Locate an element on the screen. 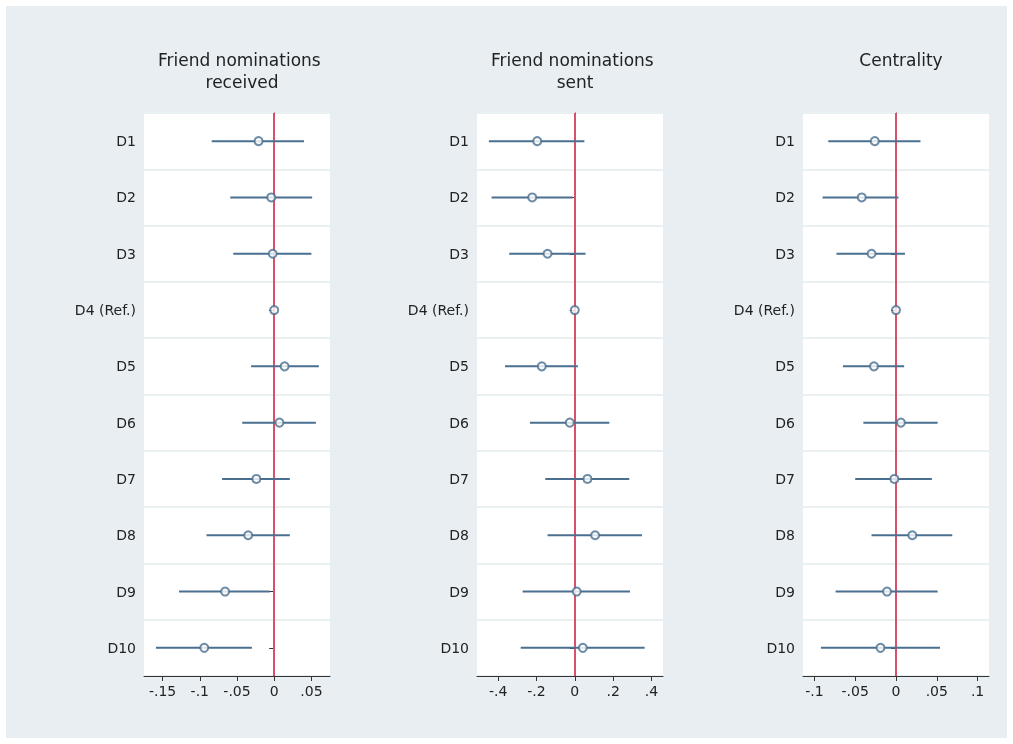 This screenshot has height=744, width=1013. chart-title: Friend nominations received is located at coordinates (242, 71).